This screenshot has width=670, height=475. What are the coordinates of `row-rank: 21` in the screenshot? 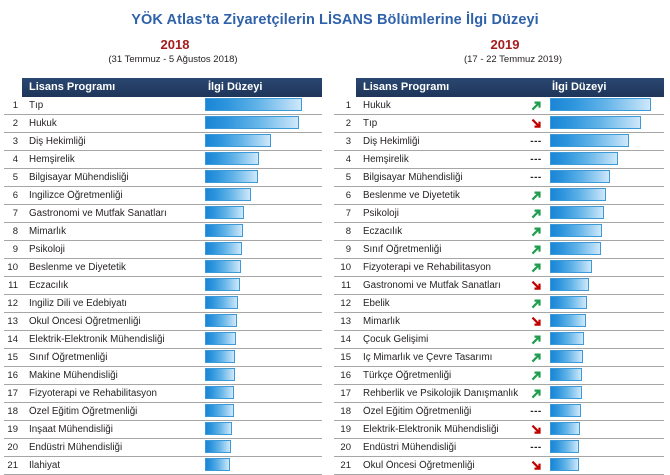 It's located at (12, 465).